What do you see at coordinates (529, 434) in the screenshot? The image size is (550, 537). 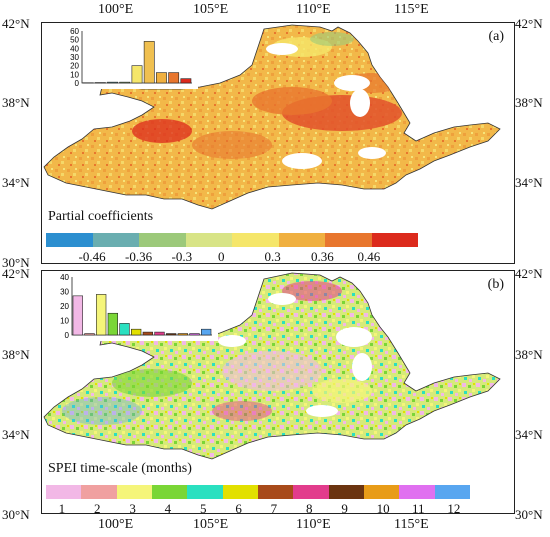 I see `lat-label-right-34-b: 34°N` at bounding box center [529, 434].